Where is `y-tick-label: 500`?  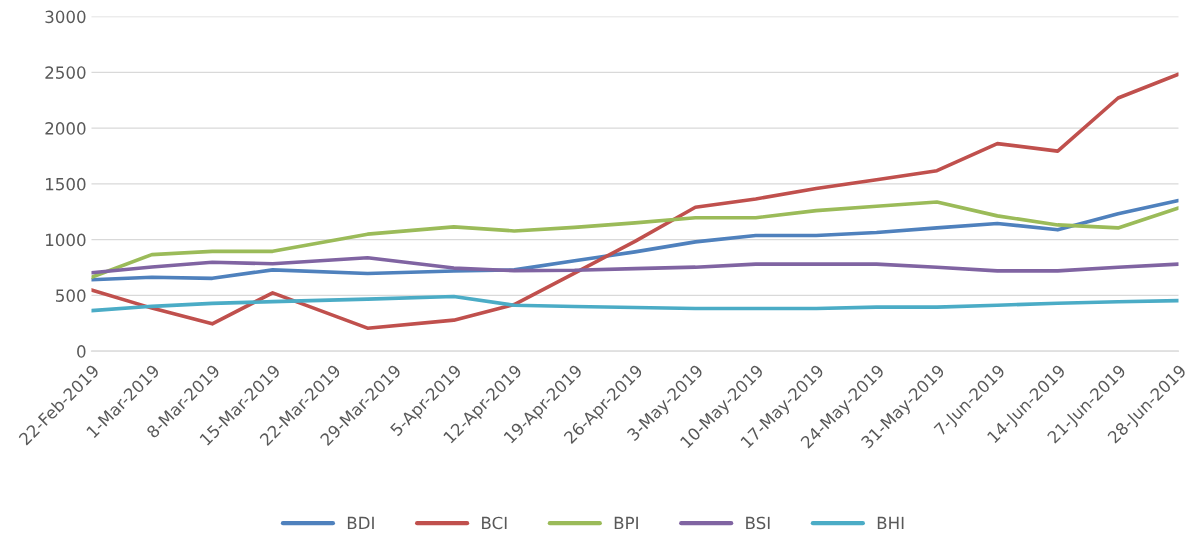
y-tick-label: 500 is located at coordinates (71, 295).